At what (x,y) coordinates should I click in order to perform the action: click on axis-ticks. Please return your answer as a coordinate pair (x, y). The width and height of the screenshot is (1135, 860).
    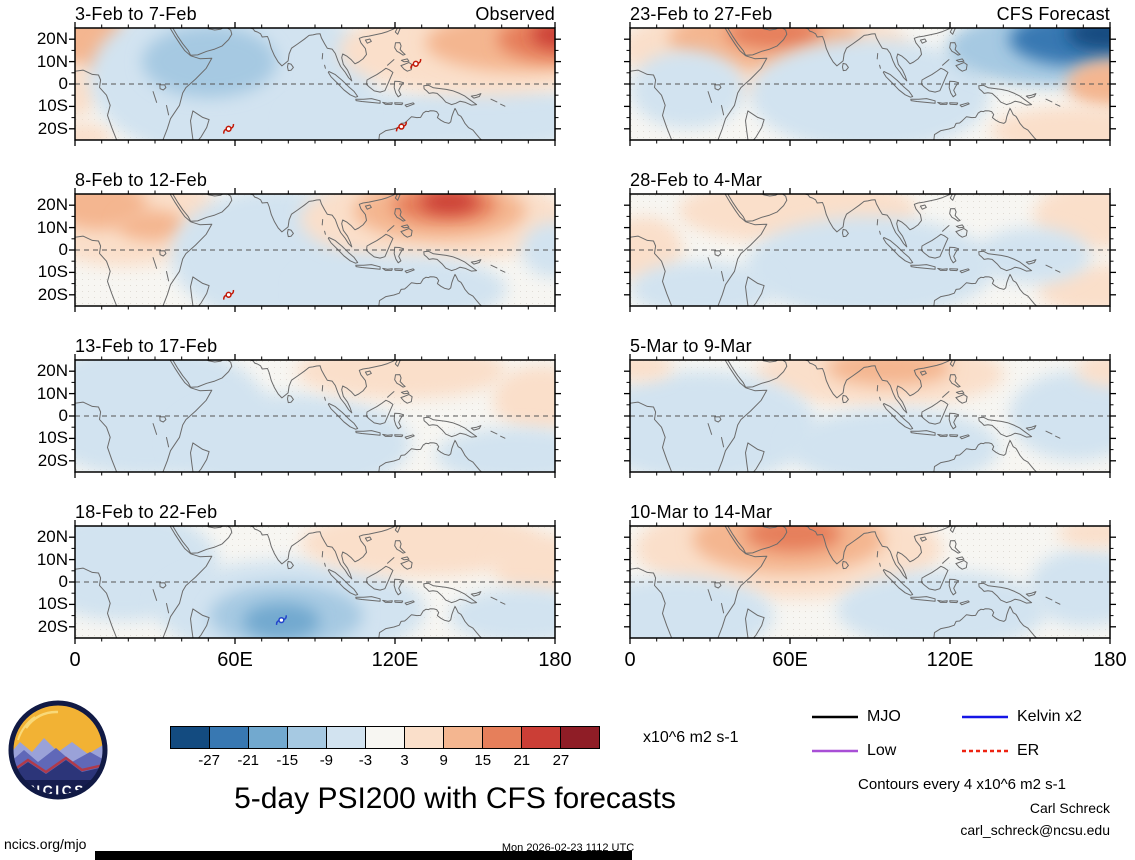
    Looking at the image, I should click on (870, 84).